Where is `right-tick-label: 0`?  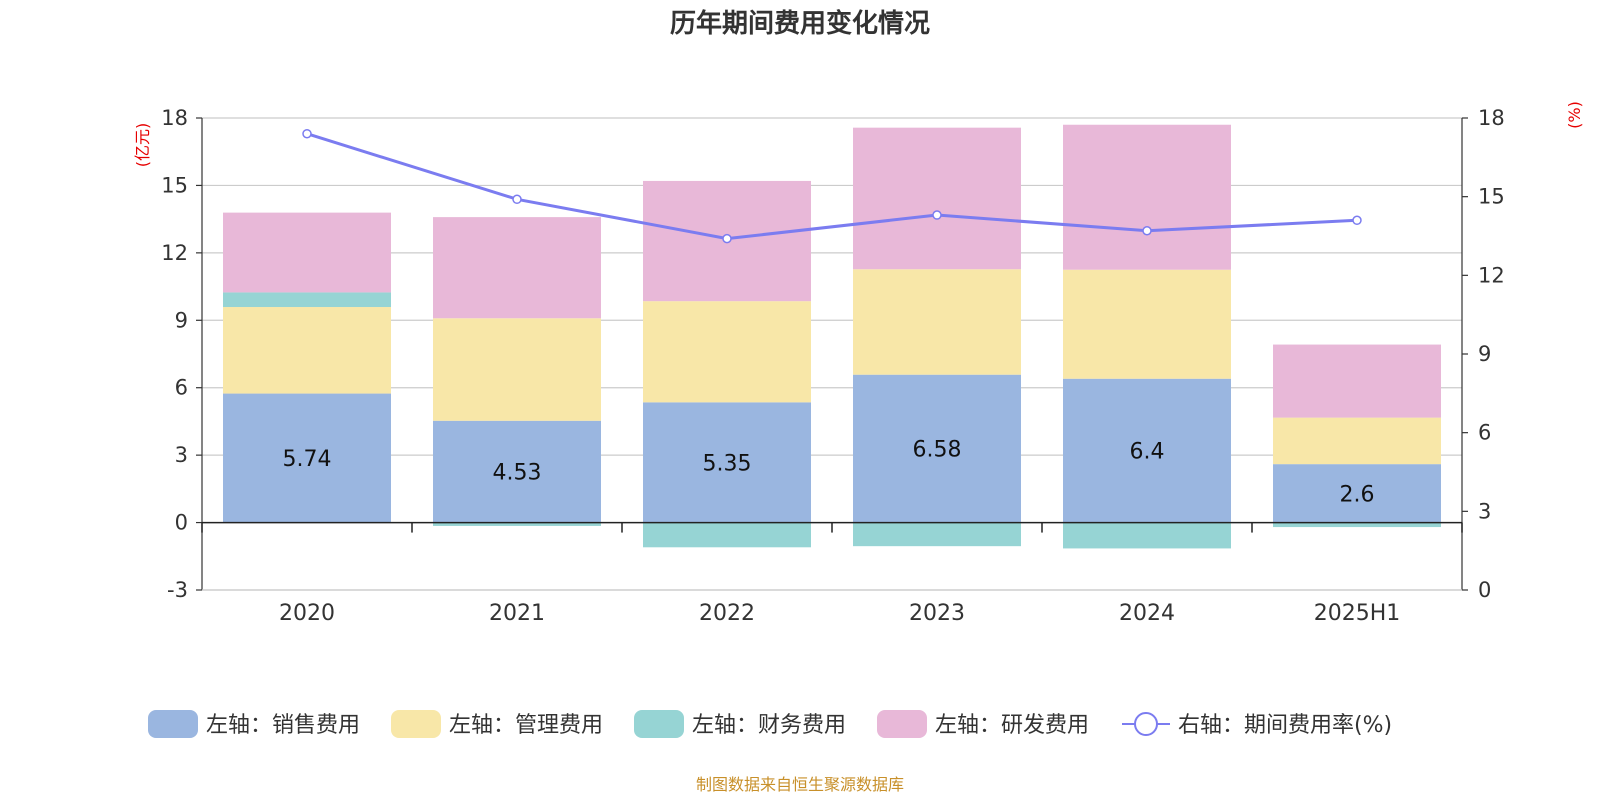
right-tick-label: 0 is located at coordinates (1484, 590).